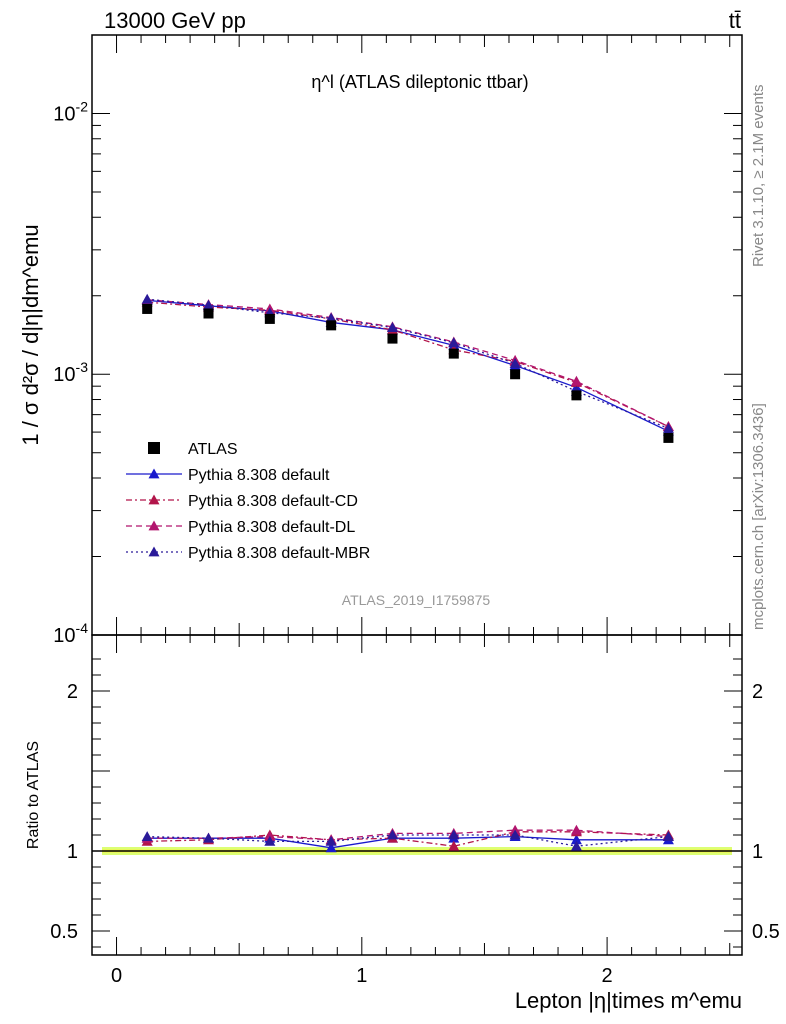  I want to click on rivet-version-label: Rivet 3.1.10, ≥ 2.1M events, so click(758, 176).